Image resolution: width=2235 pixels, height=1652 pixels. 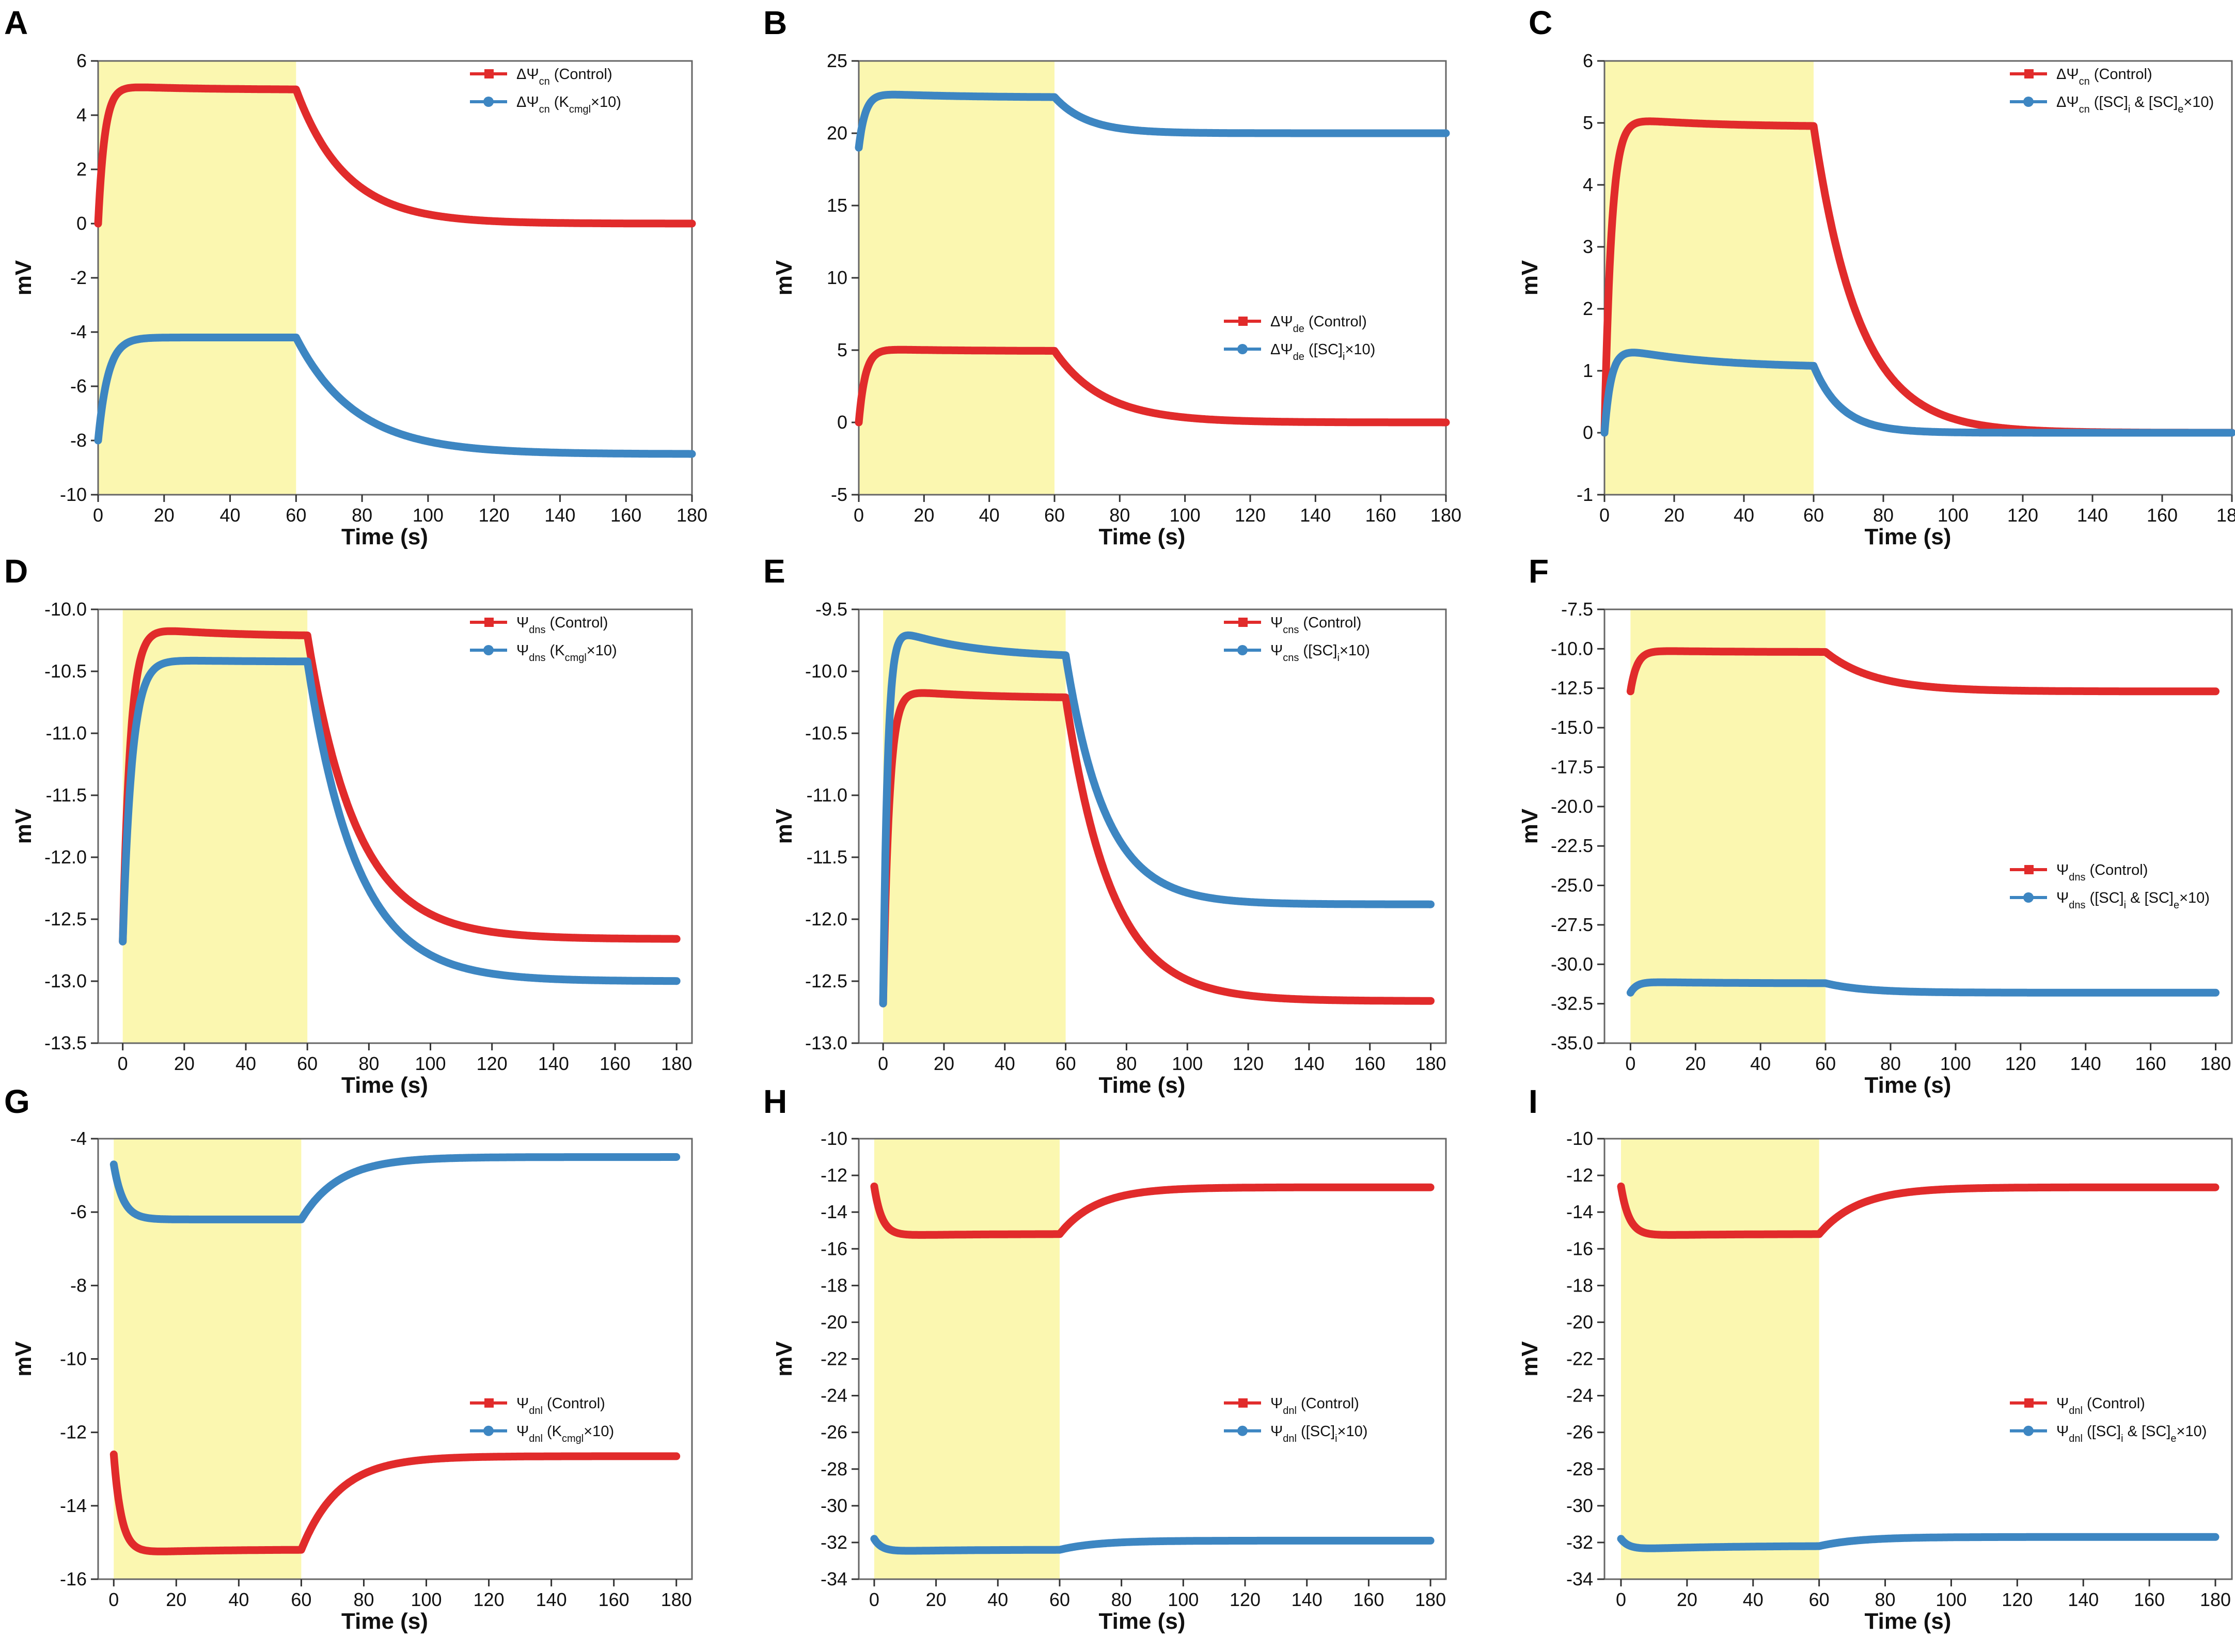 What do you see at coordinates (1572, 727) in the screenshot?
I see `y-tick-label: -15.0` at bounding box center [1572, 727].